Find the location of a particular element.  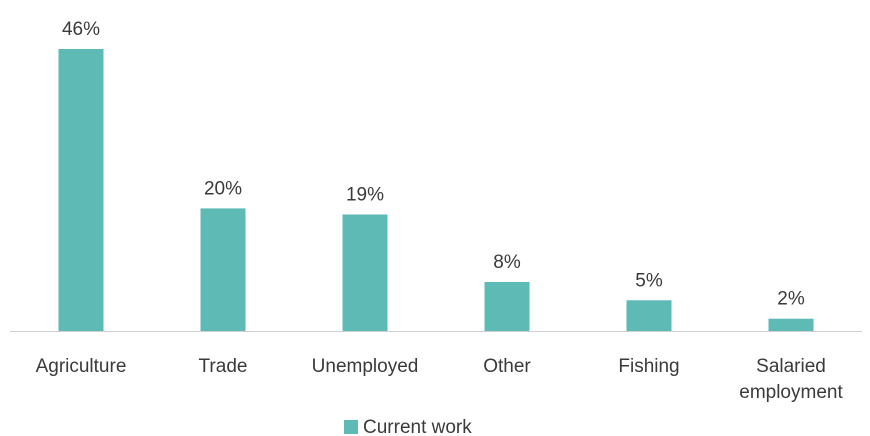

category-label-line: Other is located at coordinates (507, 366).